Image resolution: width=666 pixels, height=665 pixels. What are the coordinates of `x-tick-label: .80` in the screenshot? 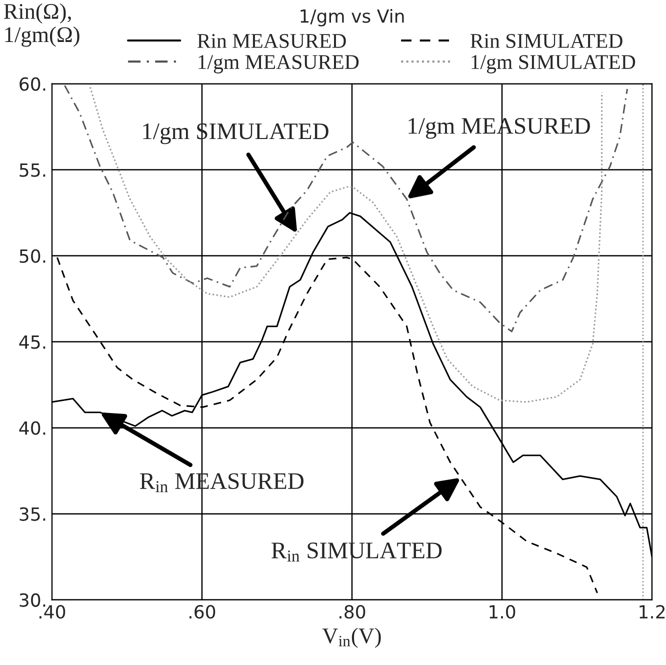 It's located at (353, 612).